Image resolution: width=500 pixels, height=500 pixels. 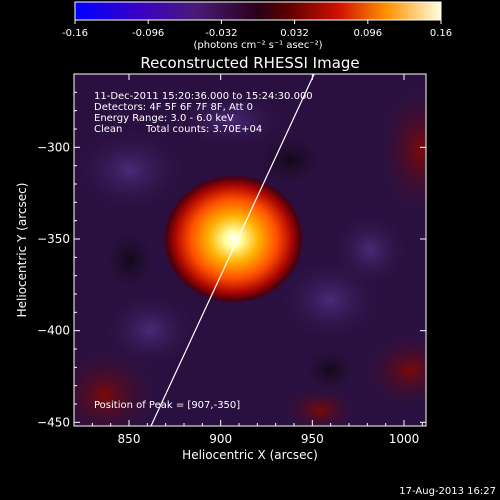 I want to click on colorbar-tick-label: 0.032, so click(x=294, y=33).